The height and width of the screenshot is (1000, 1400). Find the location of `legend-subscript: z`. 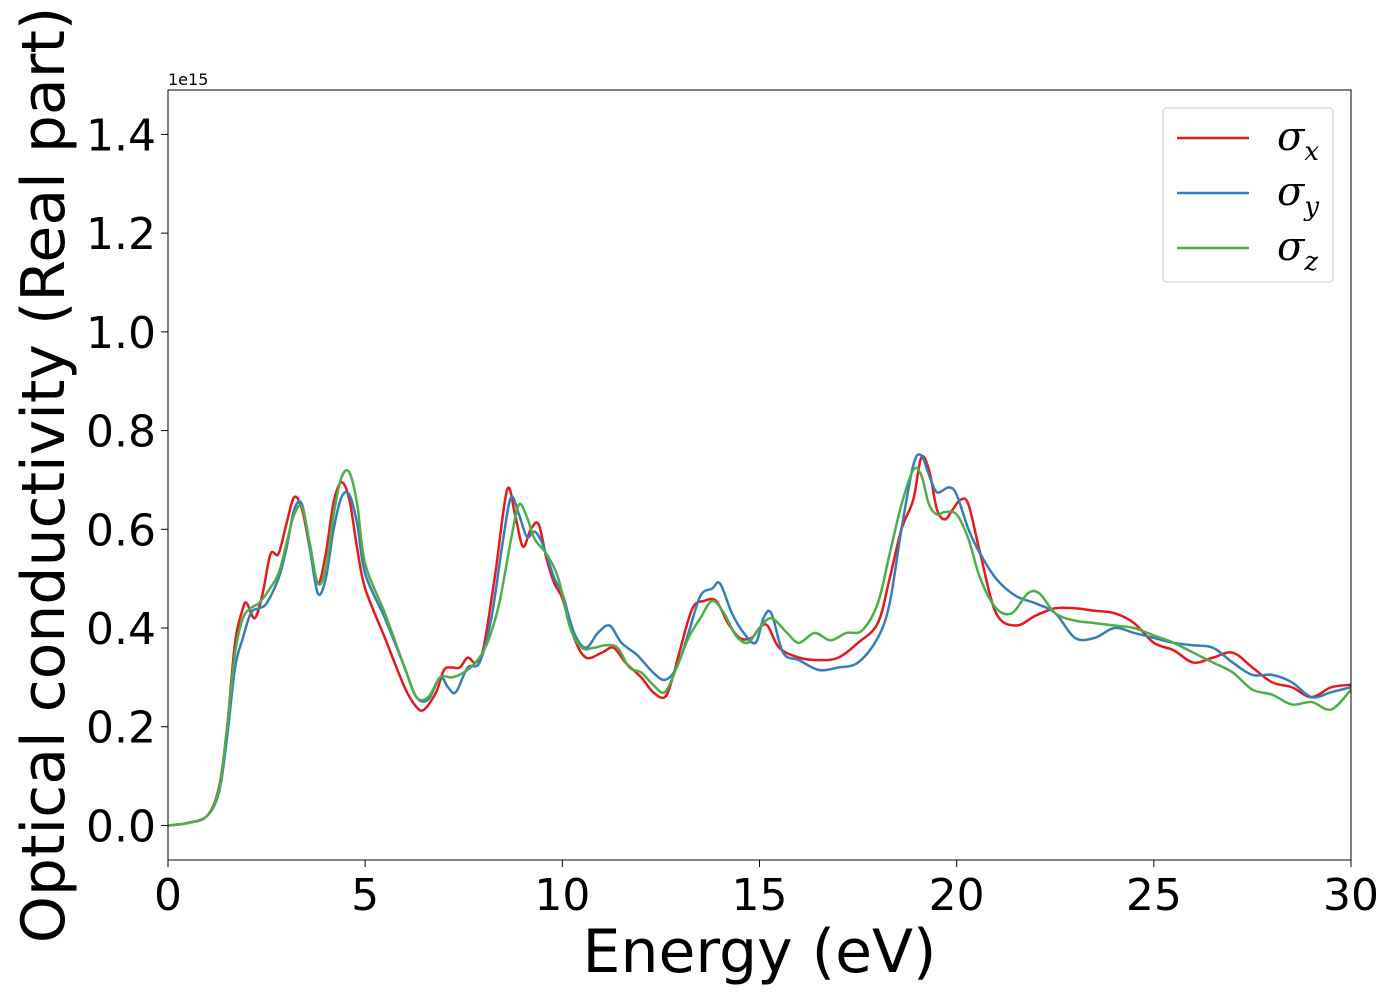

legend-subscript: z is located at coordinates (1310, 262).